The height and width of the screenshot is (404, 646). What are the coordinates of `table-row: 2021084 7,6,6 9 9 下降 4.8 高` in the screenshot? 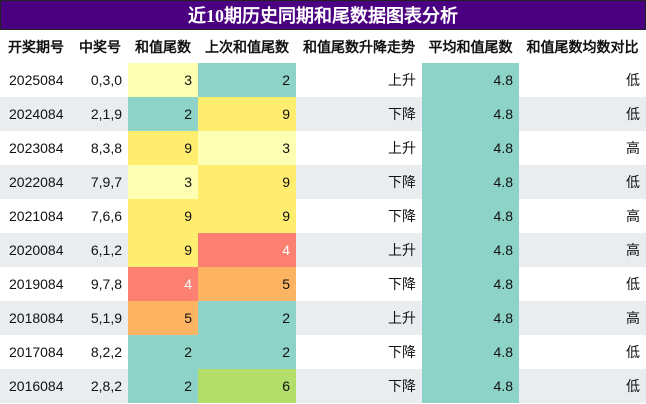 It's located at (323, 216).